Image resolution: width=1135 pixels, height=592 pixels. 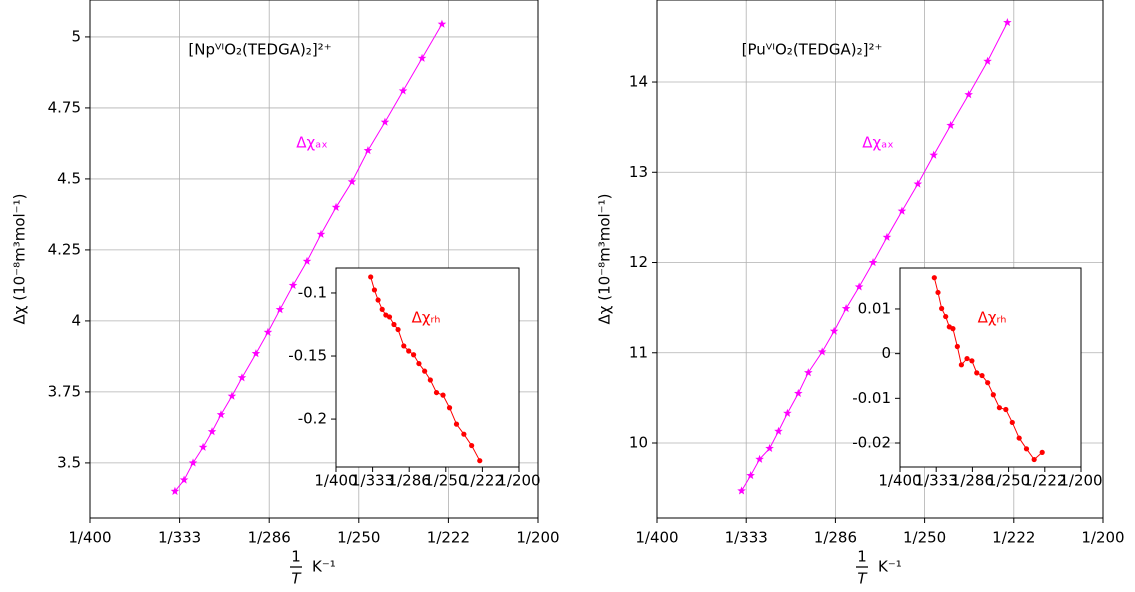 I want to click on y-tick-label: 5, so click(x=76, y=36).